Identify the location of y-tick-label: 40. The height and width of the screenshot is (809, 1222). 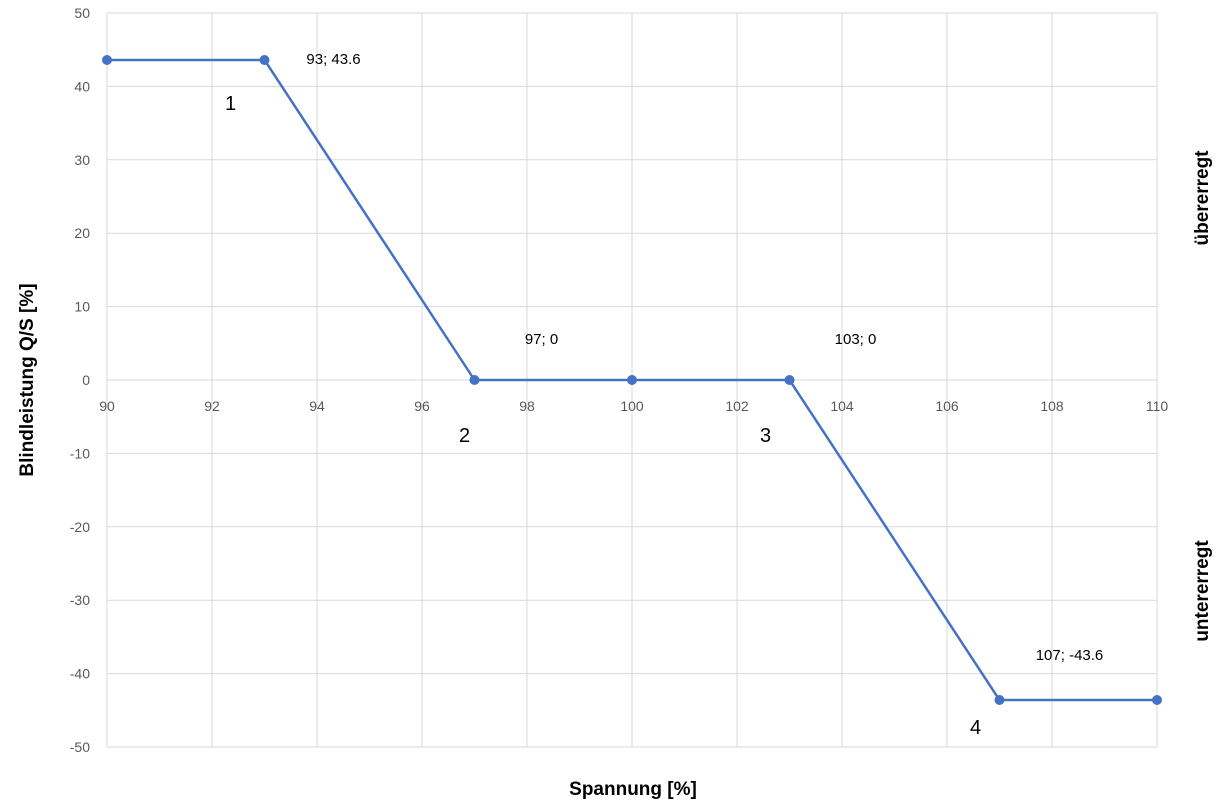
(82, 86).